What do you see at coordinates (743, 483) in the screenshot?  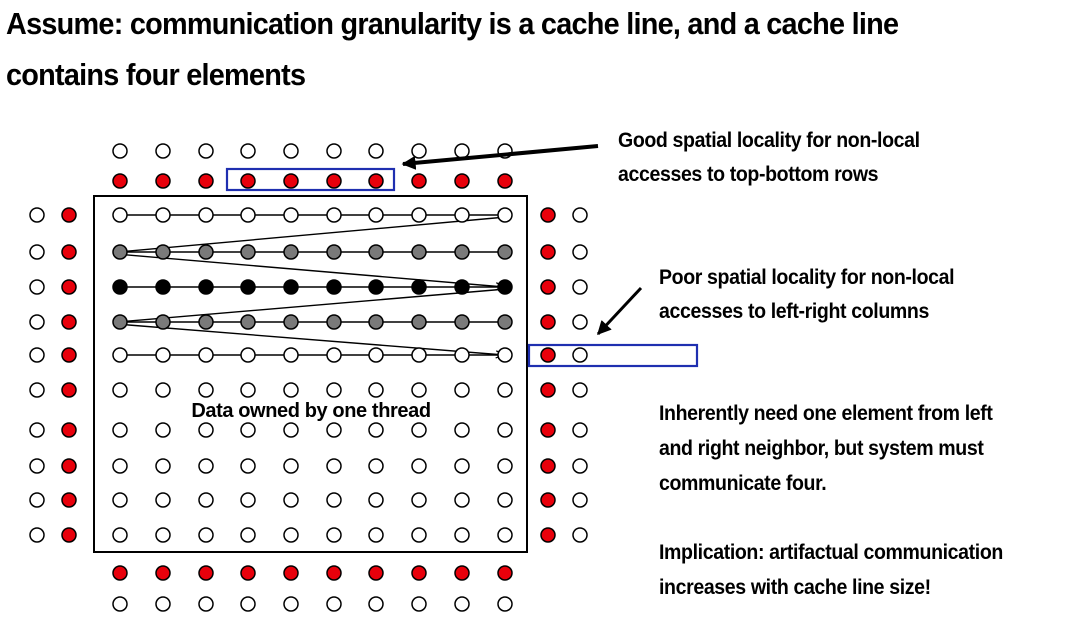 I see `annotation-neighbor-need-line-3: communicate four.` at bounding box center [743, 483].